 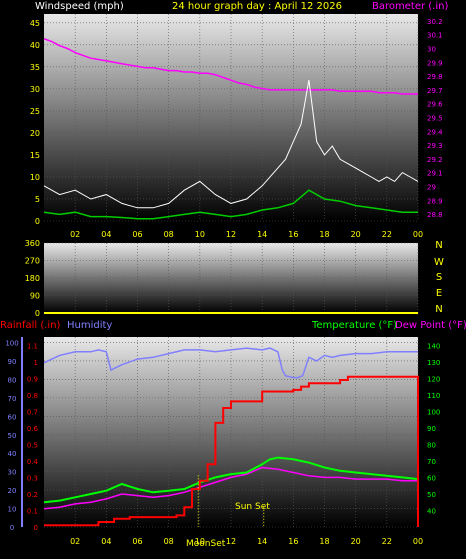 I want to click on wind-x-tick-label: 18, so click(x=324, y=234).